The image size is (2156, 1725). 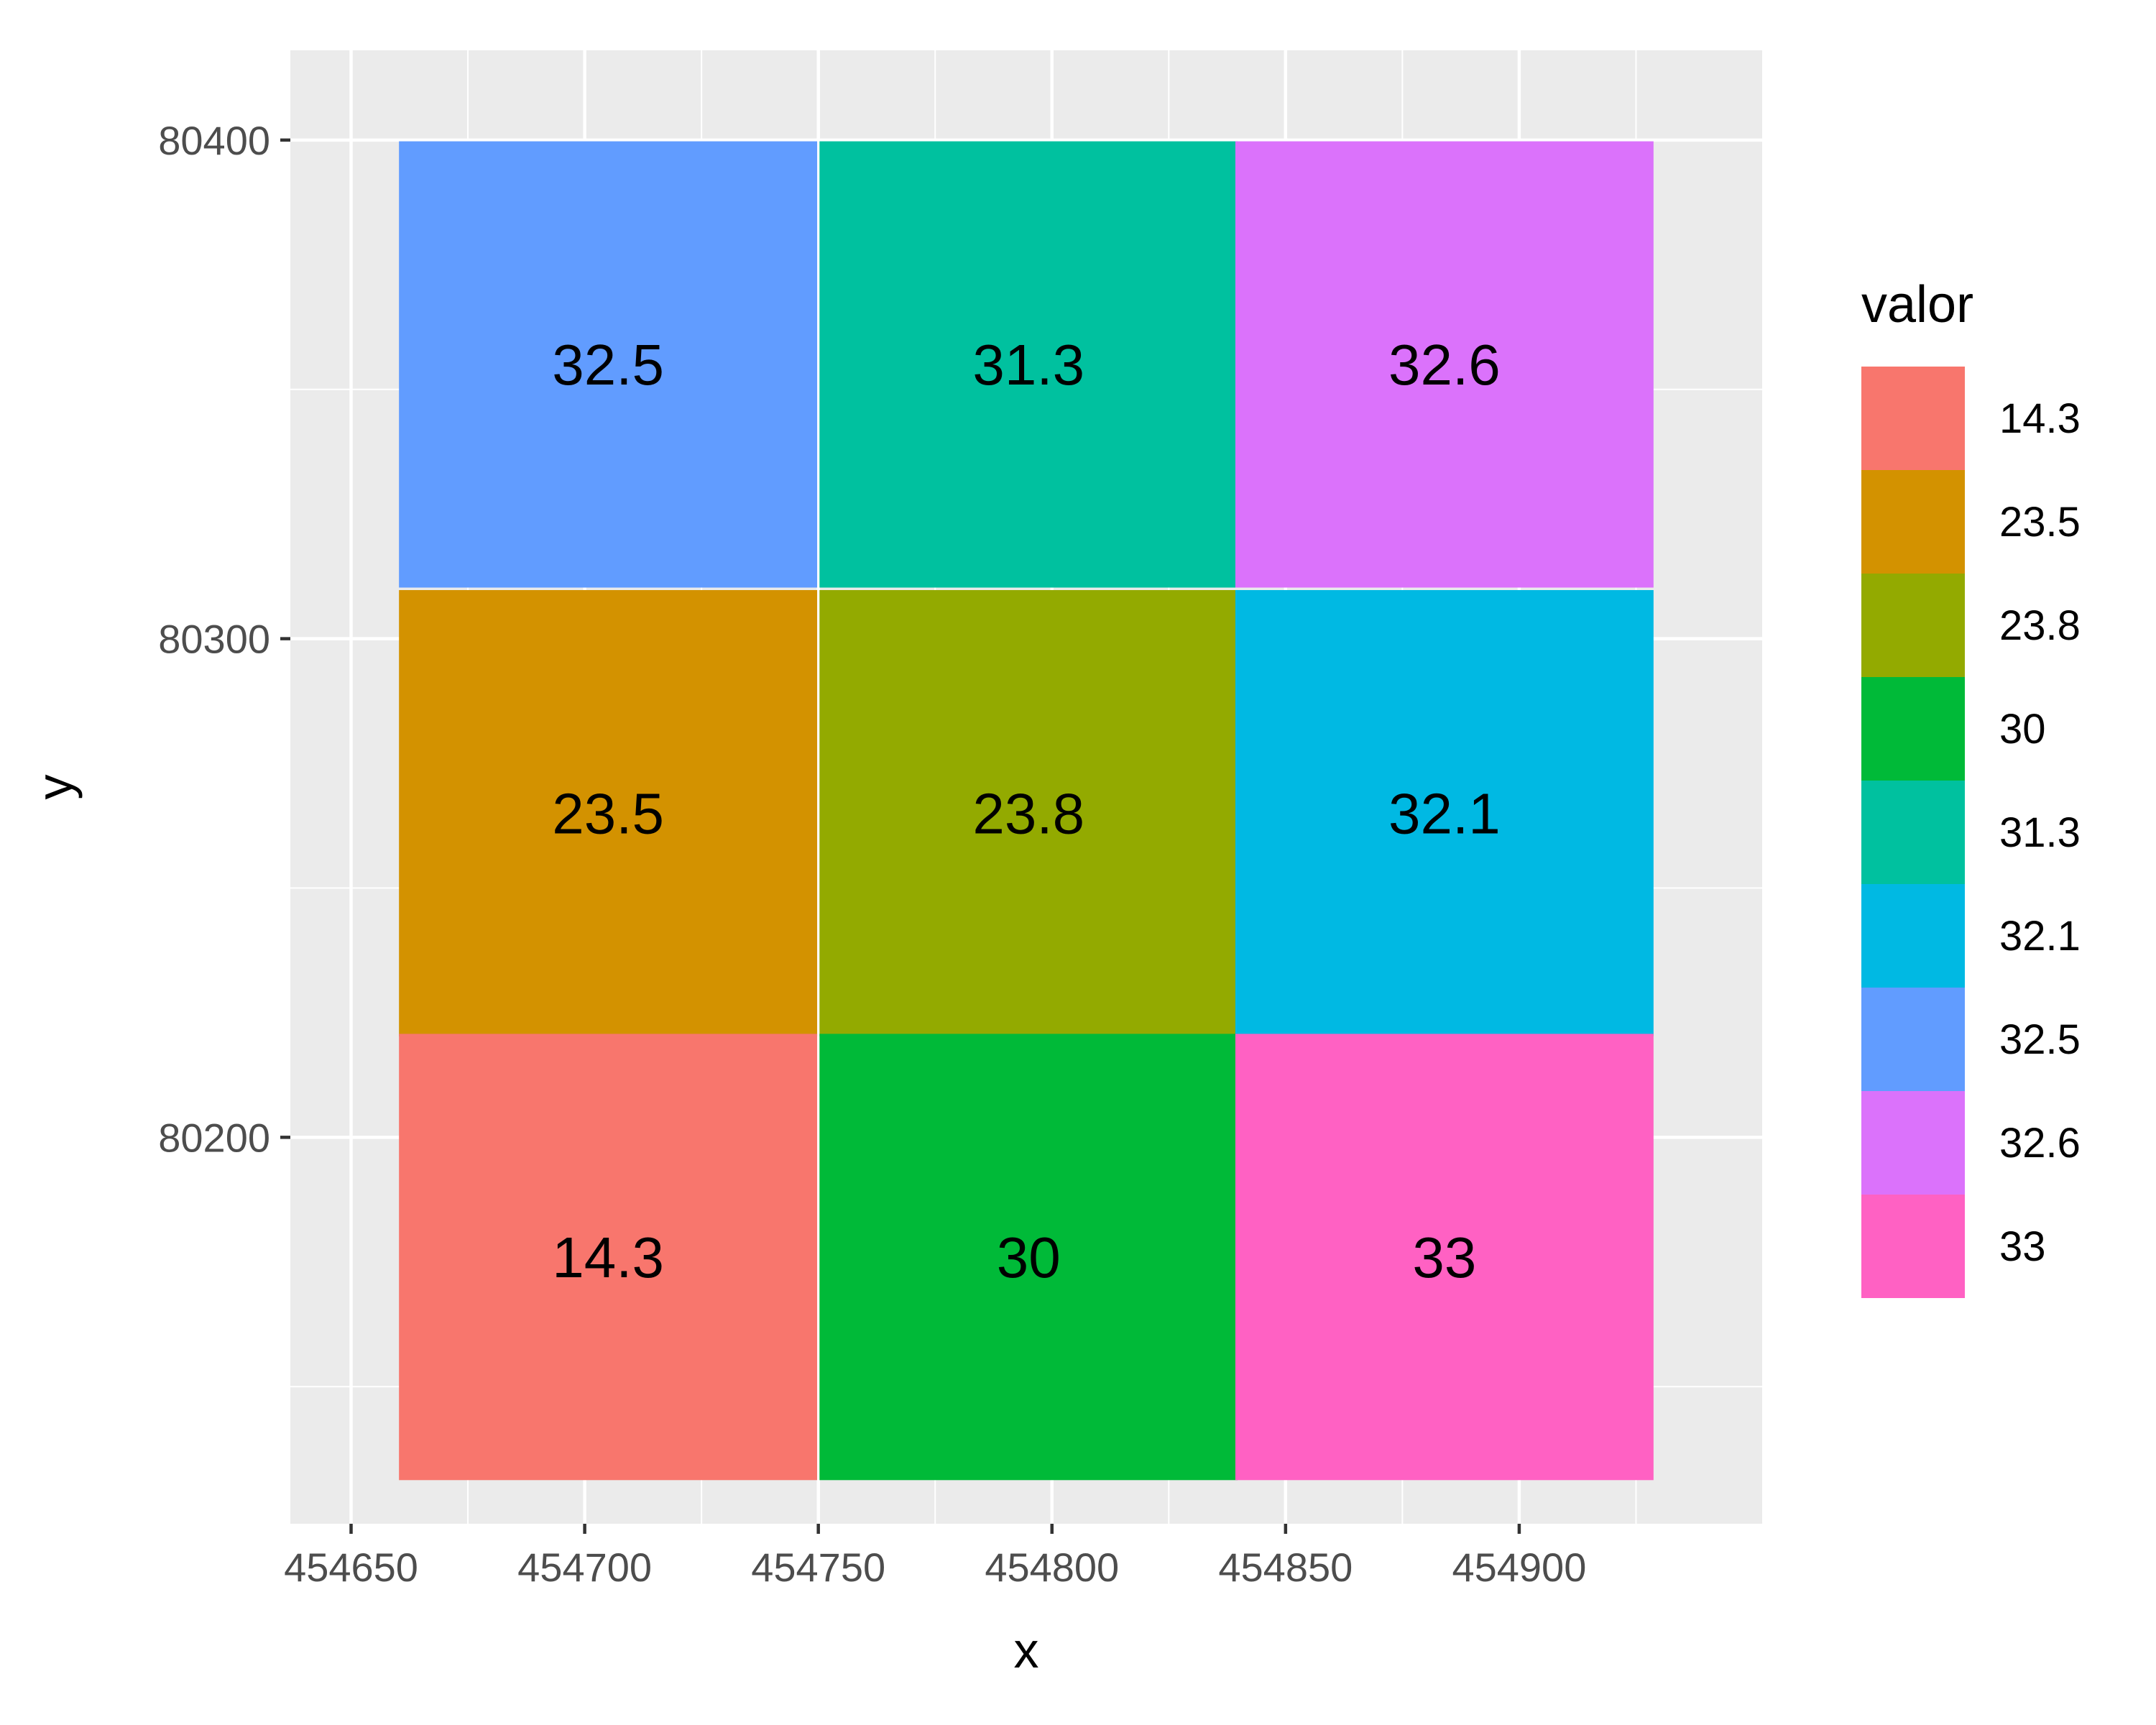 I want to click on x-tick-label: 454650, so click(x=351, y=1567).